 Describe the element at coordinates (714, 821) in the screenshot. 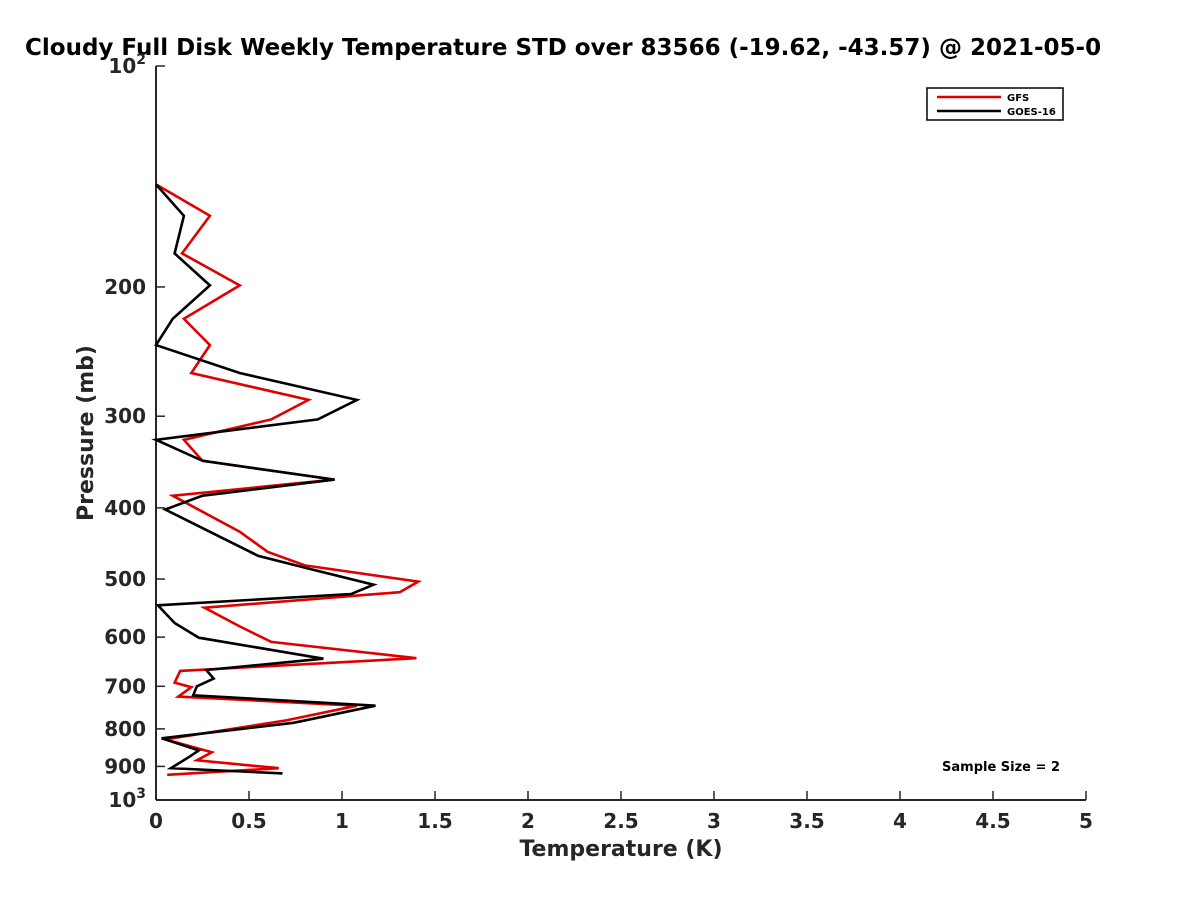

I see `x-tick-label: 3` at that location.